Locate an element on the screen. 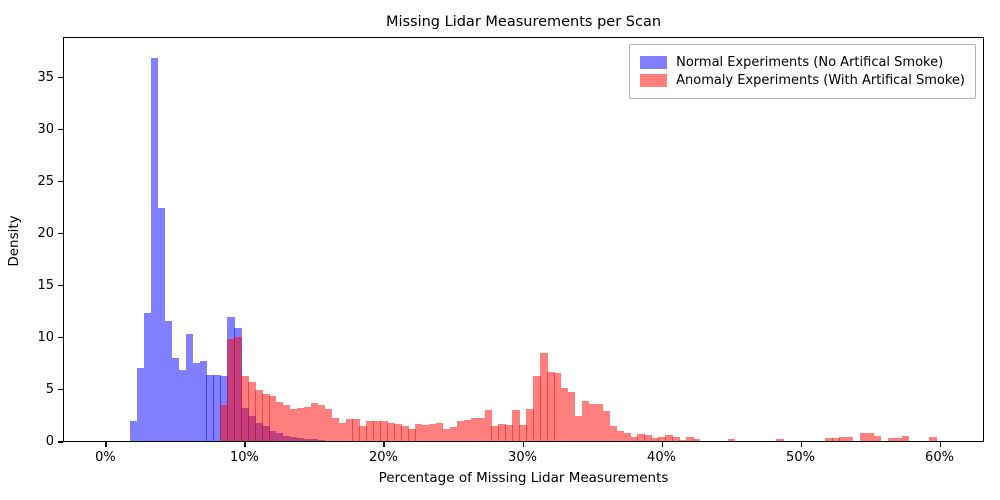  x-tick-label: 30% is located at coordinates (522, 457).